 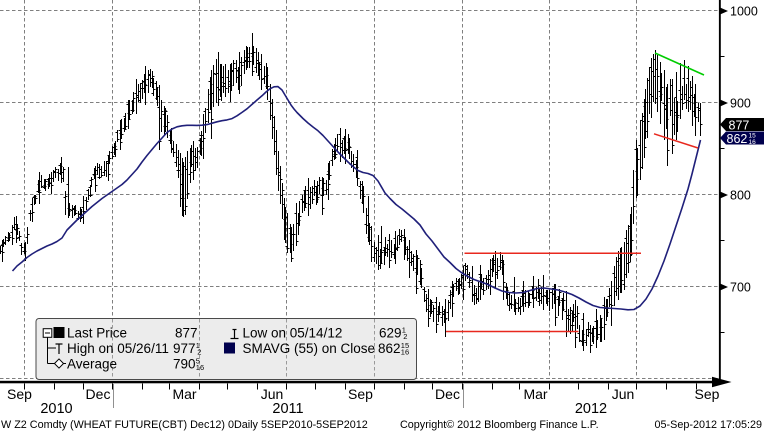 What do you see at coordinates (287, 409) in the screenshot?
I see `svg-text: 2011` at bounding box center [287, 409].